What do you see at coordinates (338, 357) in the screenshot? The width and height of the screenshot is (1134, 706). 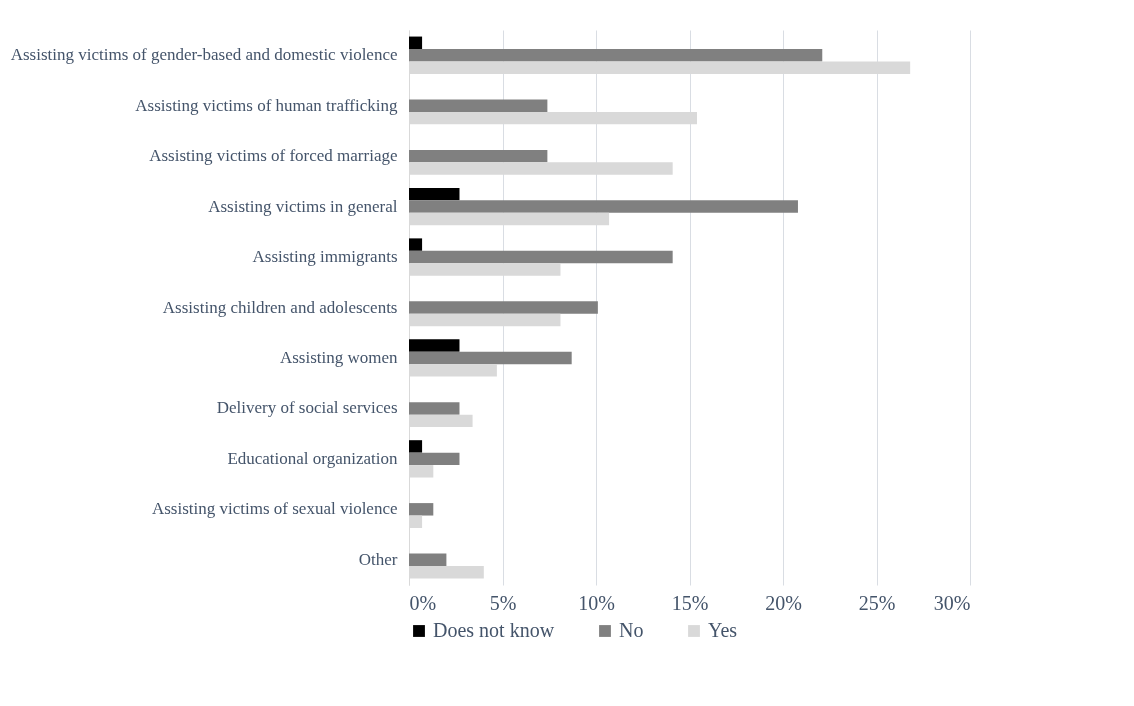 I see `y-tick-label: Assisting women` at bounding box center [338, 357].